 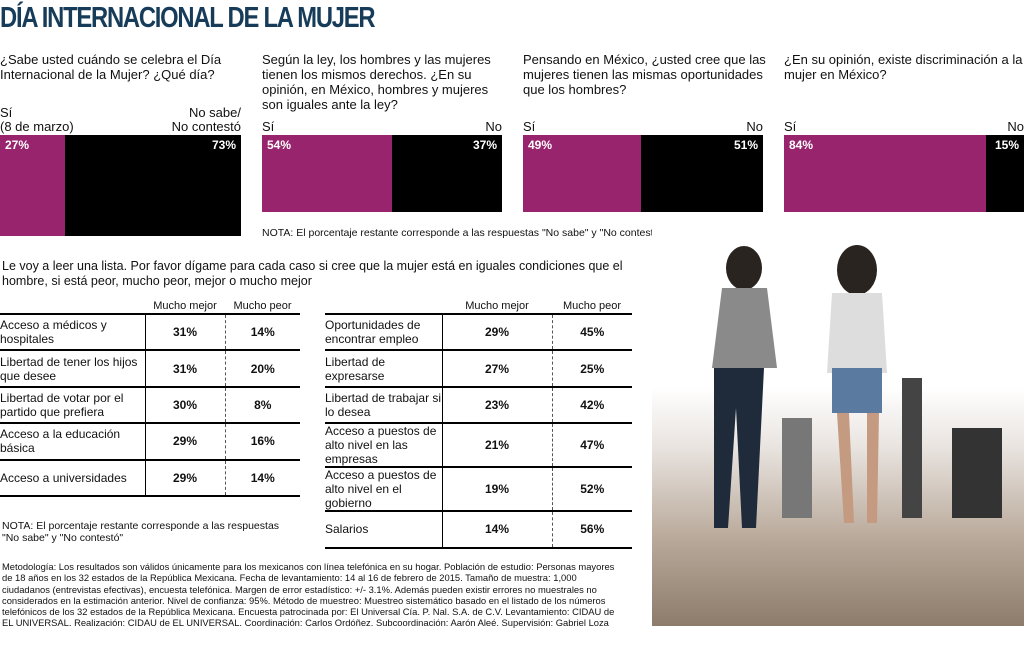 I want to click on label-no-detail: No contestó, so click(x=206, y=126).